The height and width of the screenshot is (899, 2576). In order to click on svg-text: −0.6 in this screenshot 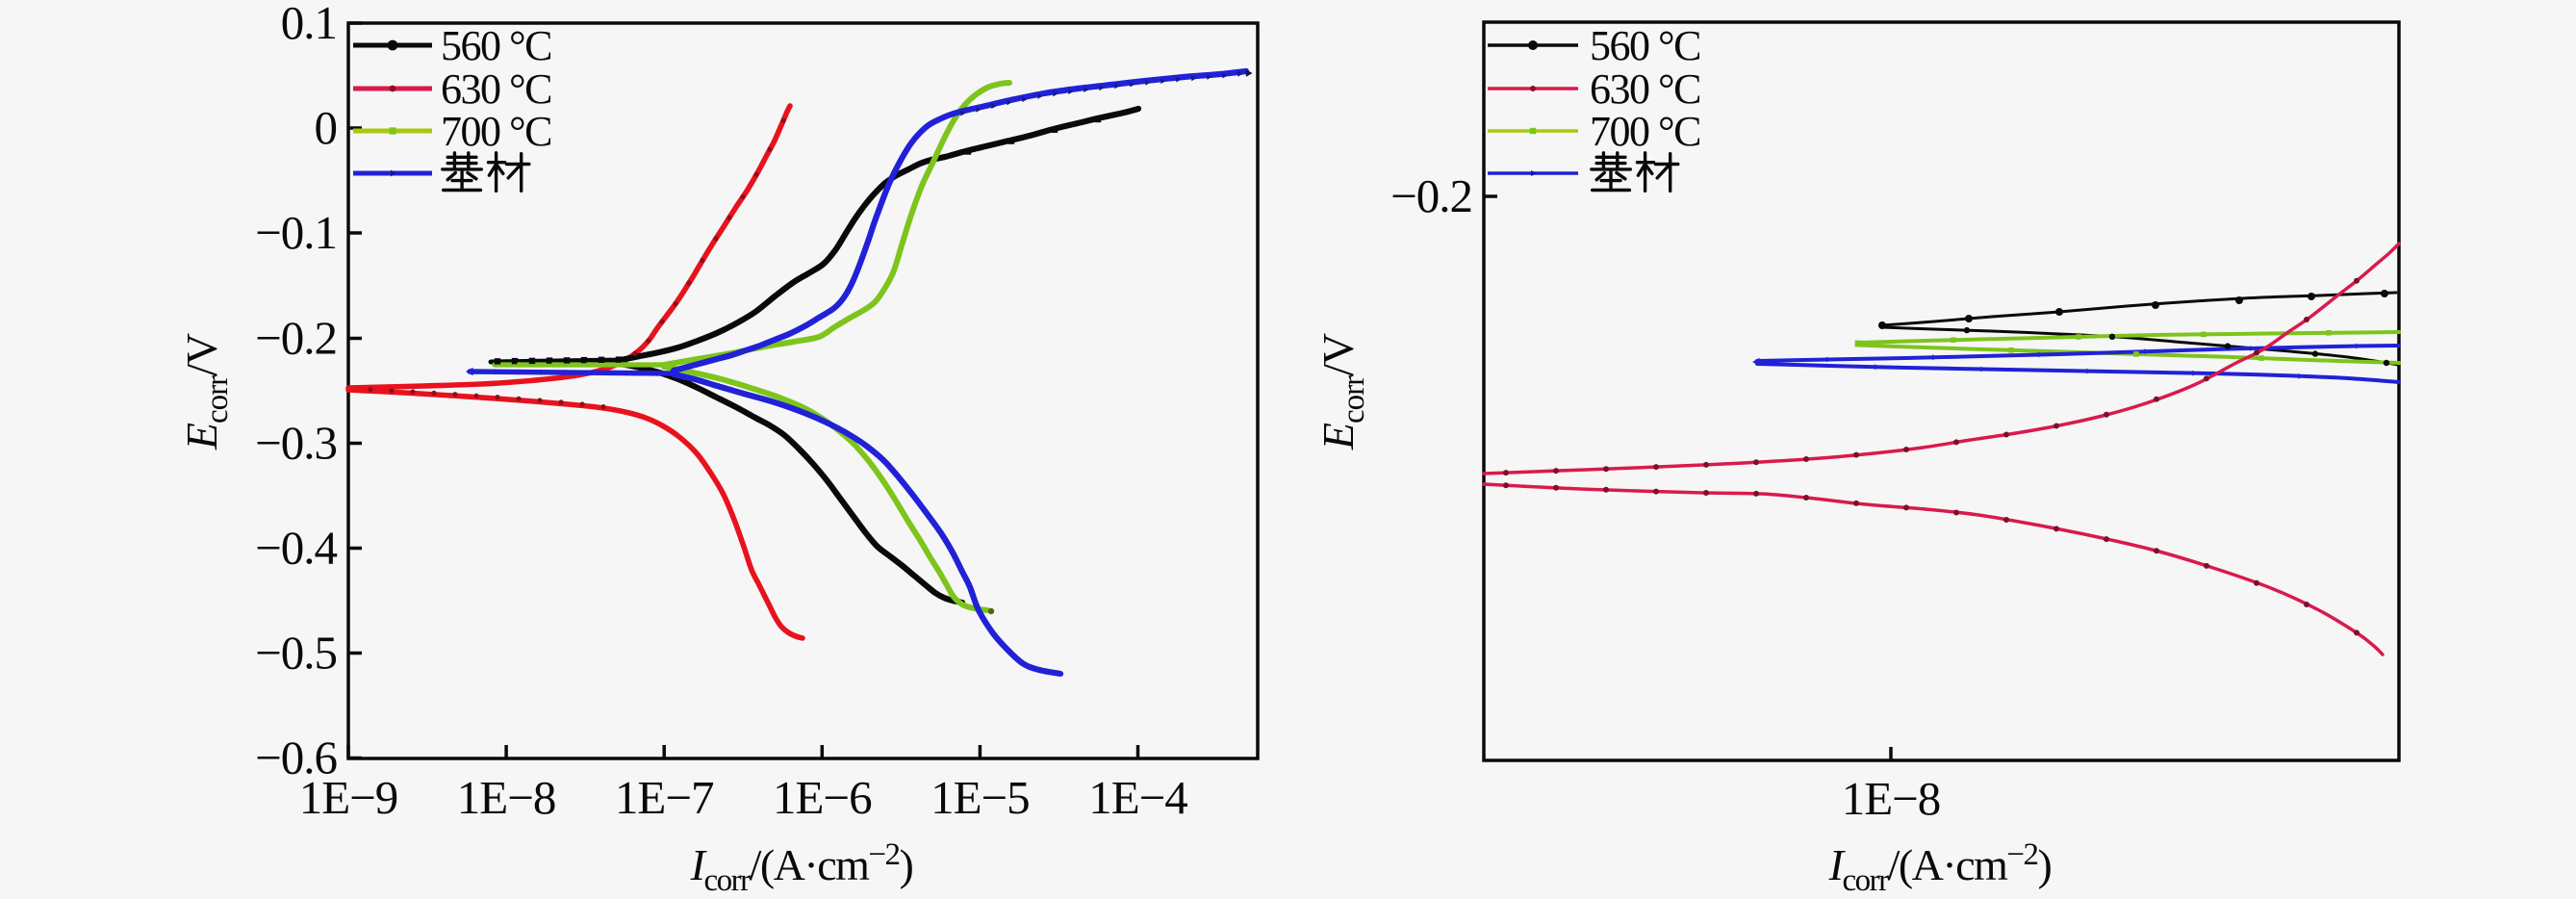, I will do `click(296, 758)`.